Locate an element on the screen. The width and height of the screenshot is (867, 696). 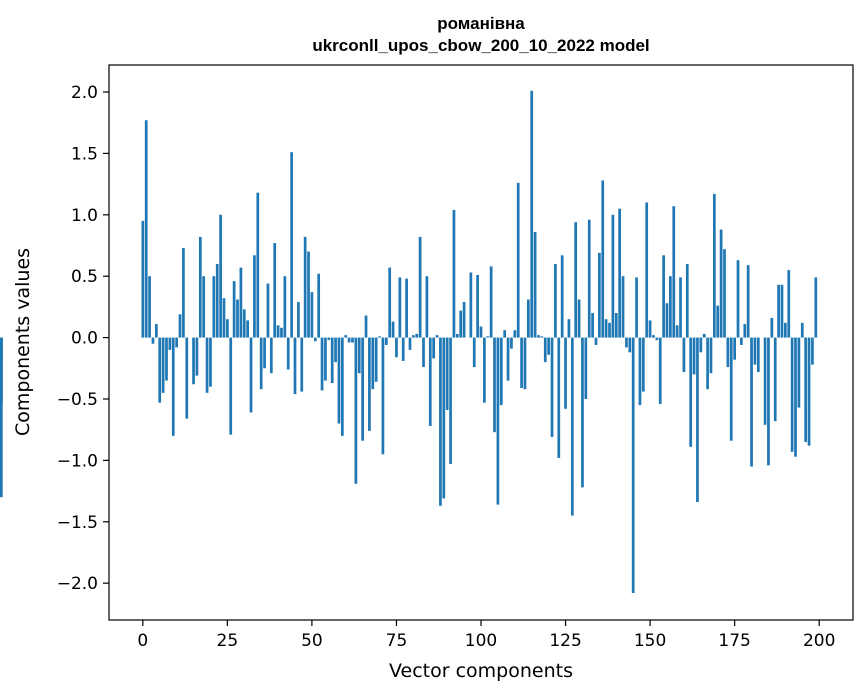
y-axis-label: Components values is located at coordinates (23, 342).